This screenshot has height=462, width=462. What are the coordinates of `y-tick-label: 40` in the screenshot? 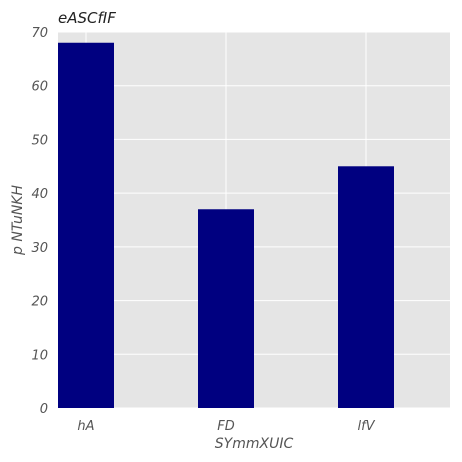 It's located at (39, 194).